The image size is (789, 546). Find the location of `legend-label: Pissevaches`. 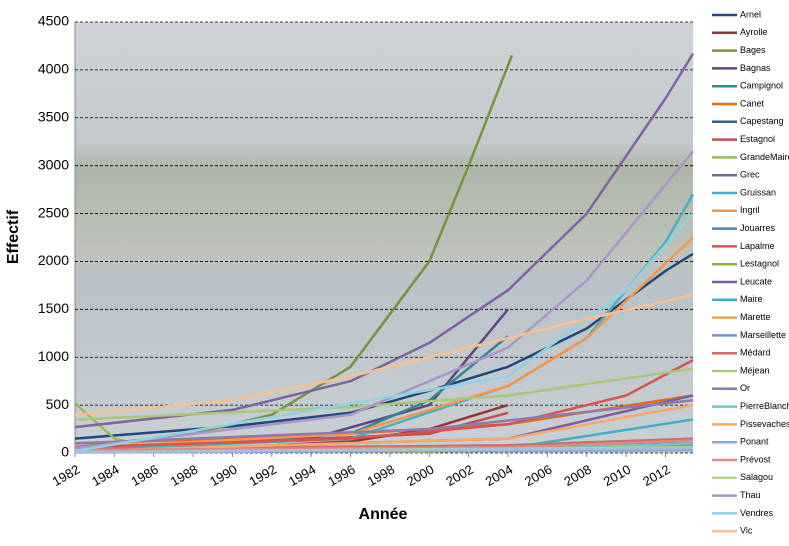

legend-label: Pissevaches is located at coordinates (764, 424).